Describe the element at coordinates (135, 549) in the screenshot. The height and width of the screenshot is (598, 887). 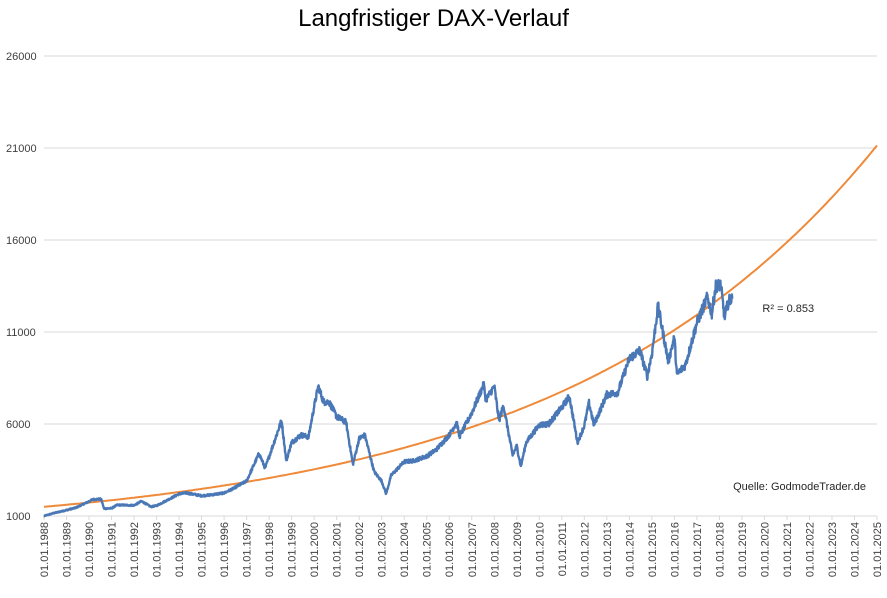
I see `x-tick-label: 01.01.1992` at that location.